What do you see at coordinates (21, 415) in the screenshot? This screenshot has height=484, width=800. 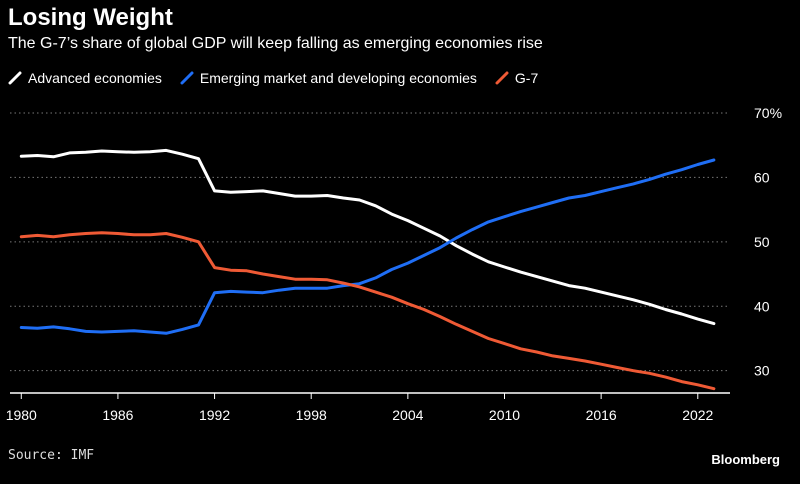 I see `x-tick-label-1980: 1980` at bounding box center [21, 415].